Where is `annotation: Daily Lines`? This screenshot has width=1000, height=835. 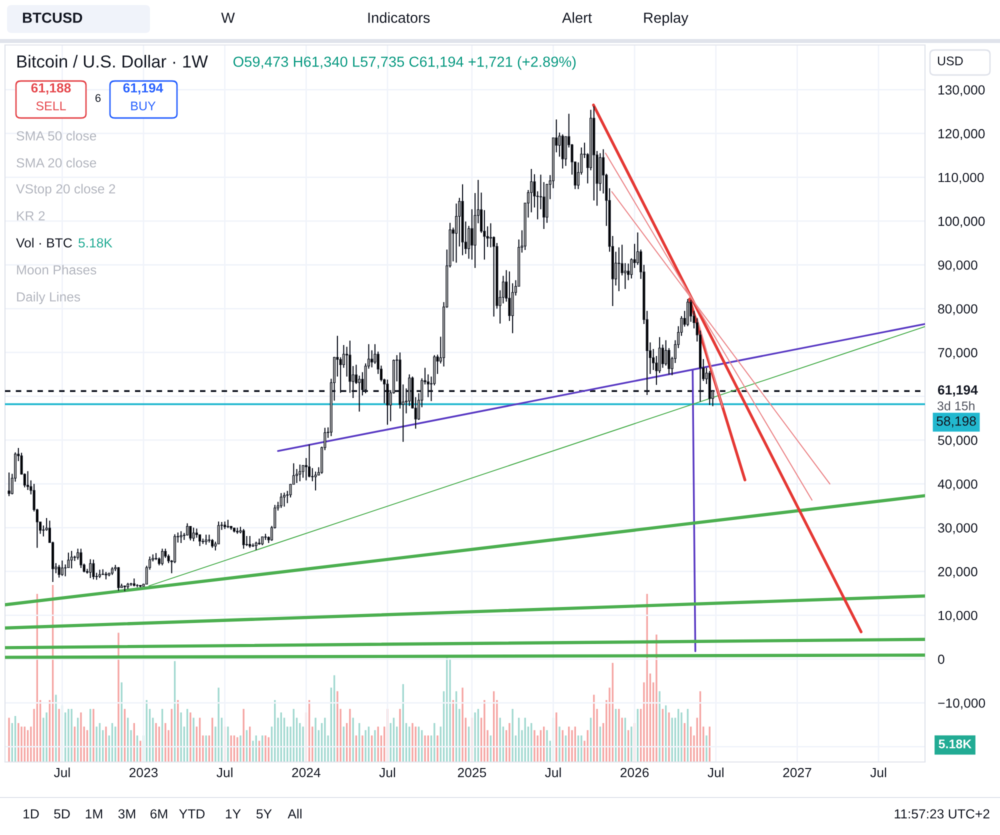
annotation: Daily Lines is located at coordinates (48, 298).